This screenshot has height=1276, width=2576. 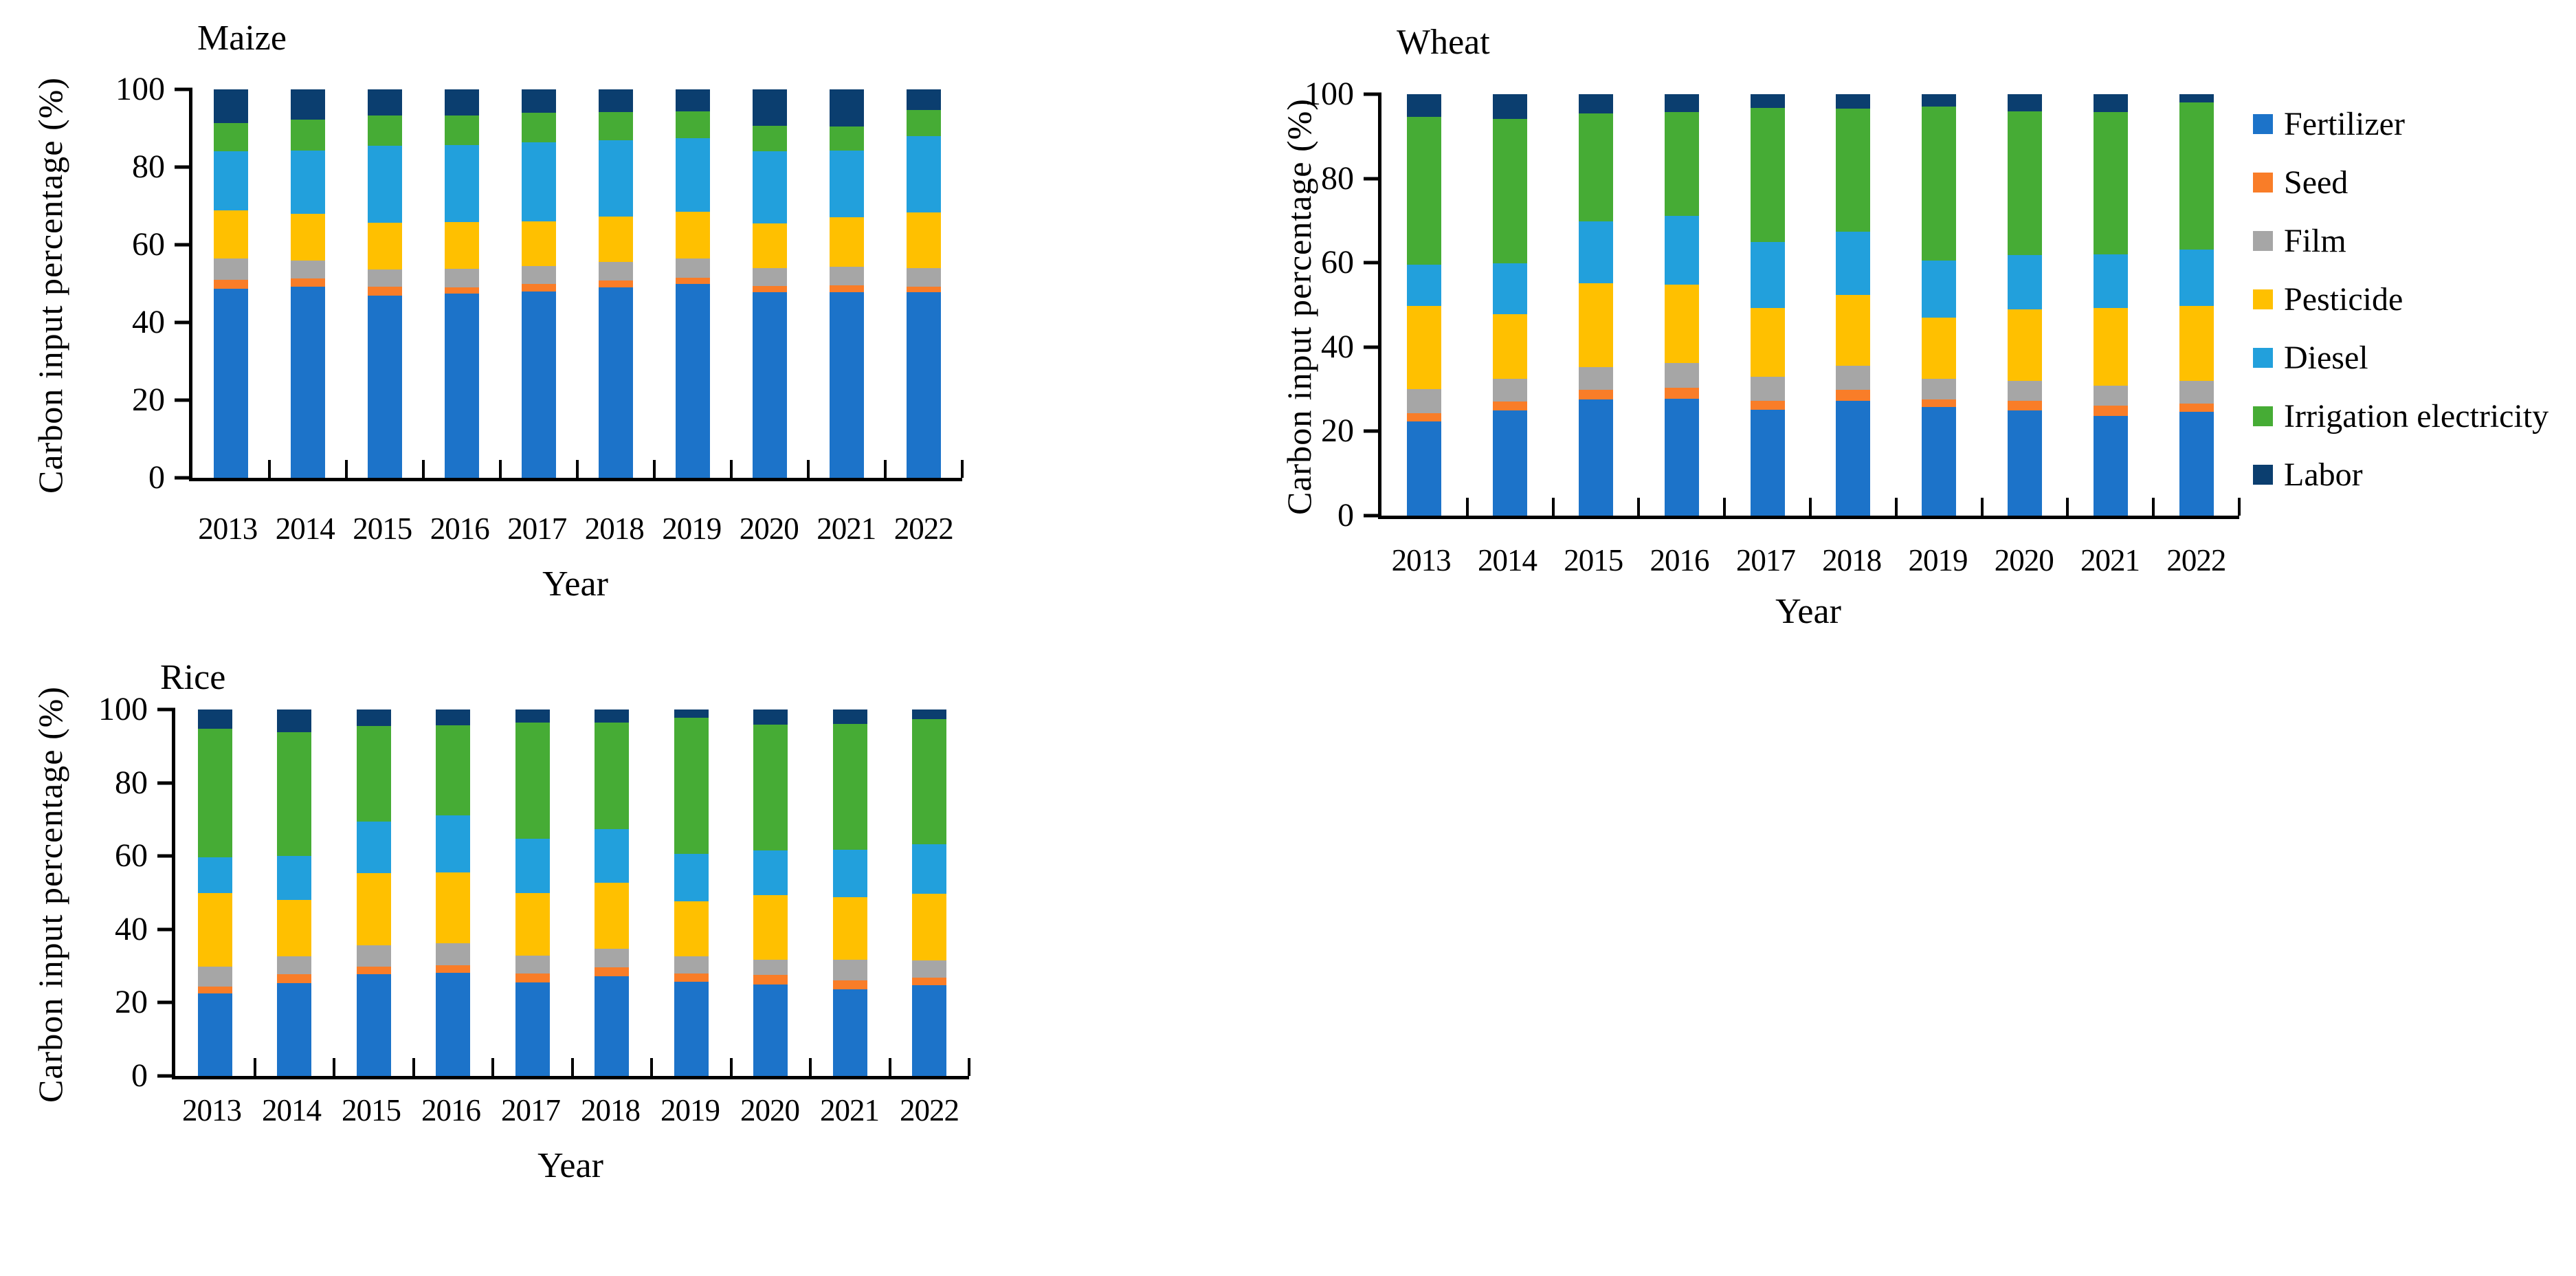 I want to click on stacked-bar-rice-2022, so click(x=929, y=893).